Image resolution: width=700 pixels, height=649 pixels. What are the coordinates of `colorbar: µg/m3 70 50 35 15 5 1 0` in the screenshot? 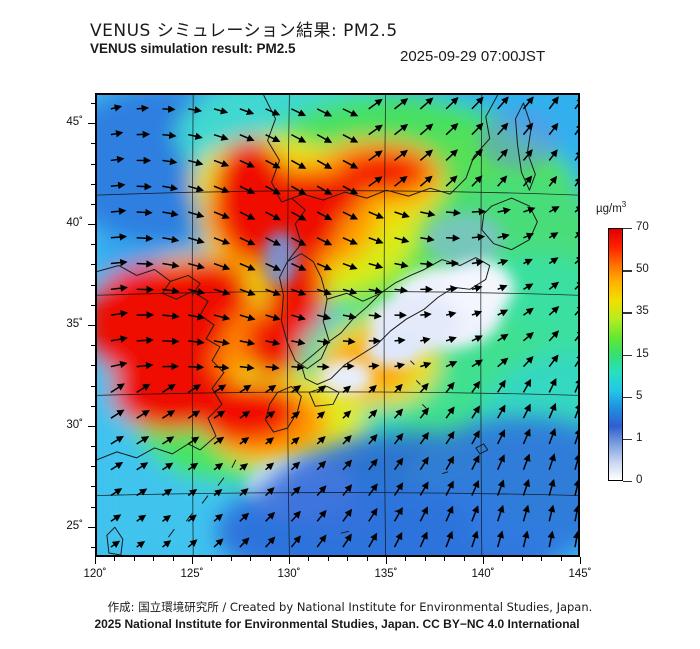 It's located at (644, 360).